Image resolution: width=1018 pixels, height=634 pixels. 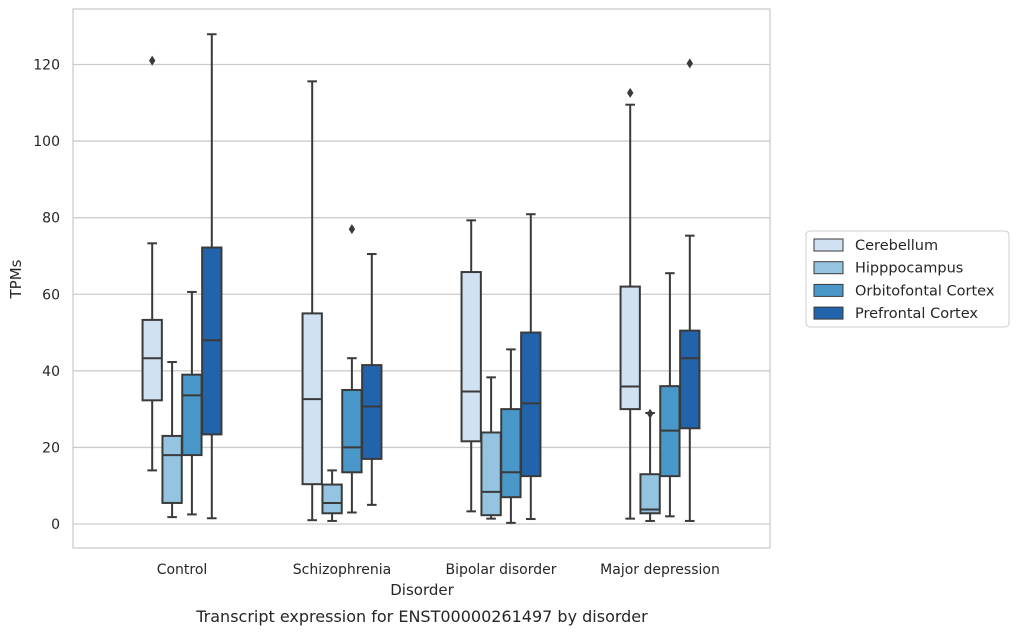 I want to click on y-axis-title: TPMs, so click(x=16, y=279).